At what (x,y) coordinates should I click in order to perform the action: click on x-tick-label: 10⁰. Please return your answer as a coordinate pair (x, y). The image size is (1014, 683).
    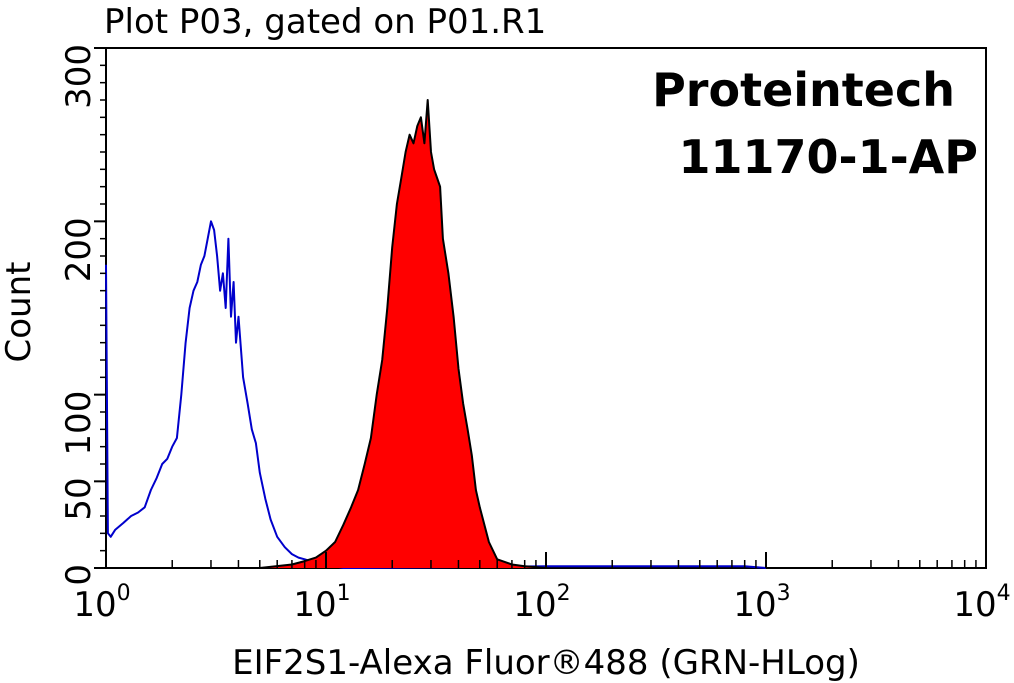
    Looking at the image, I should click on (101, 603).